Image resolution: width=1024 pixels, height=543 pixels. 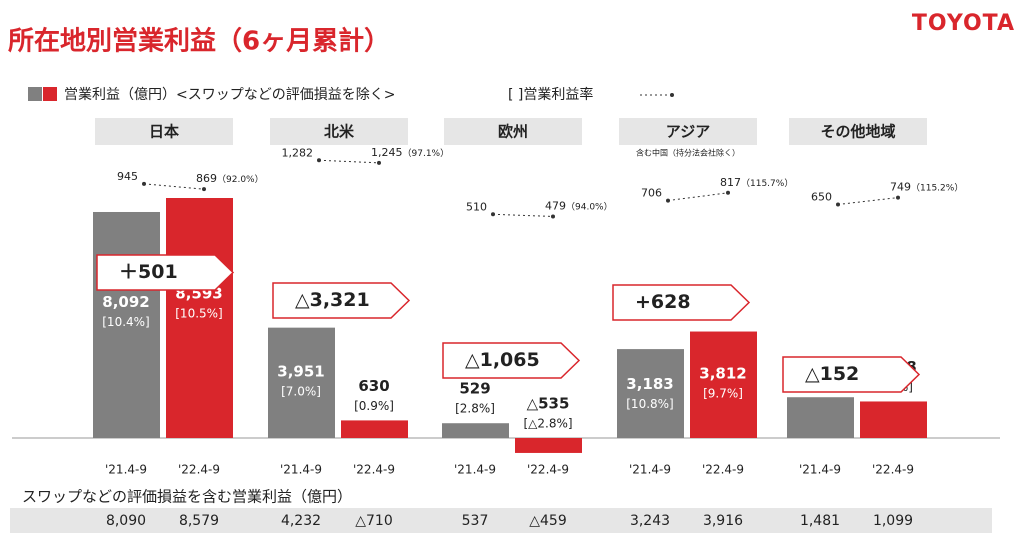 I want to click on table-cell: △710, so click(x=374, y=521).